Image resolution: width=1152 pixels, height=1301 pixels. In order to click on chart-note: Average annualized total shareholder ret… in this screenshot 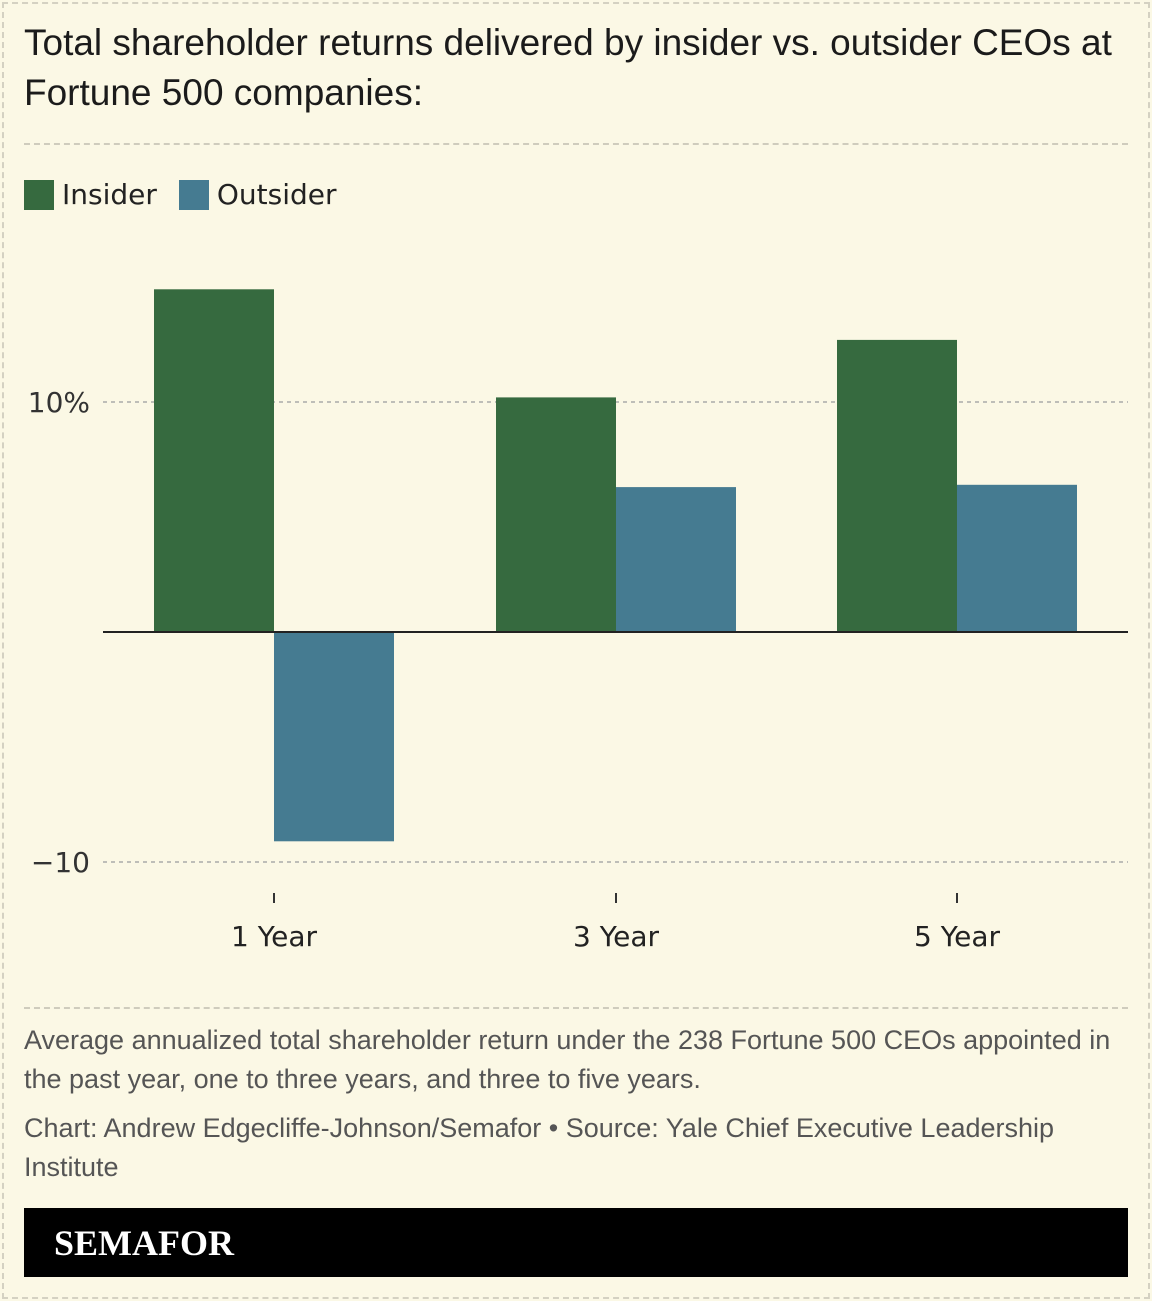, I will do `click(567, 1059)`.